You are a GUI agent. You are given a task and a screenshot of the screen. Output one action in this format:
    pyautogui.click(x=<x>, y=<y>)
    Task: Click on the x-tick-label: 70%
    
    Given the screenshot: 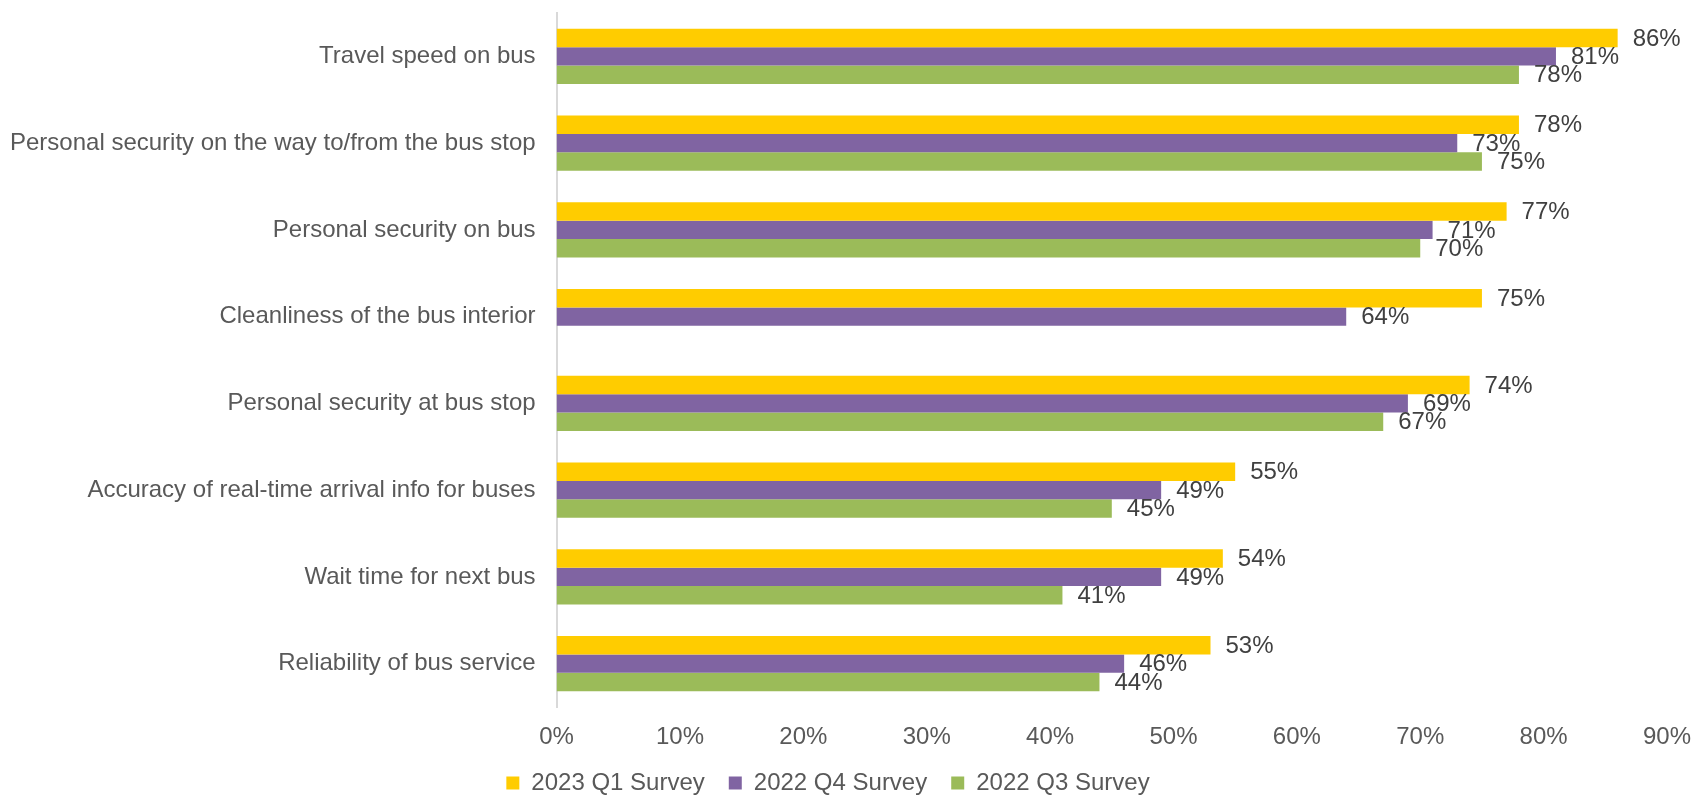 What is the action you would take?
    pyautogui.click(x=1420, y=736)
    